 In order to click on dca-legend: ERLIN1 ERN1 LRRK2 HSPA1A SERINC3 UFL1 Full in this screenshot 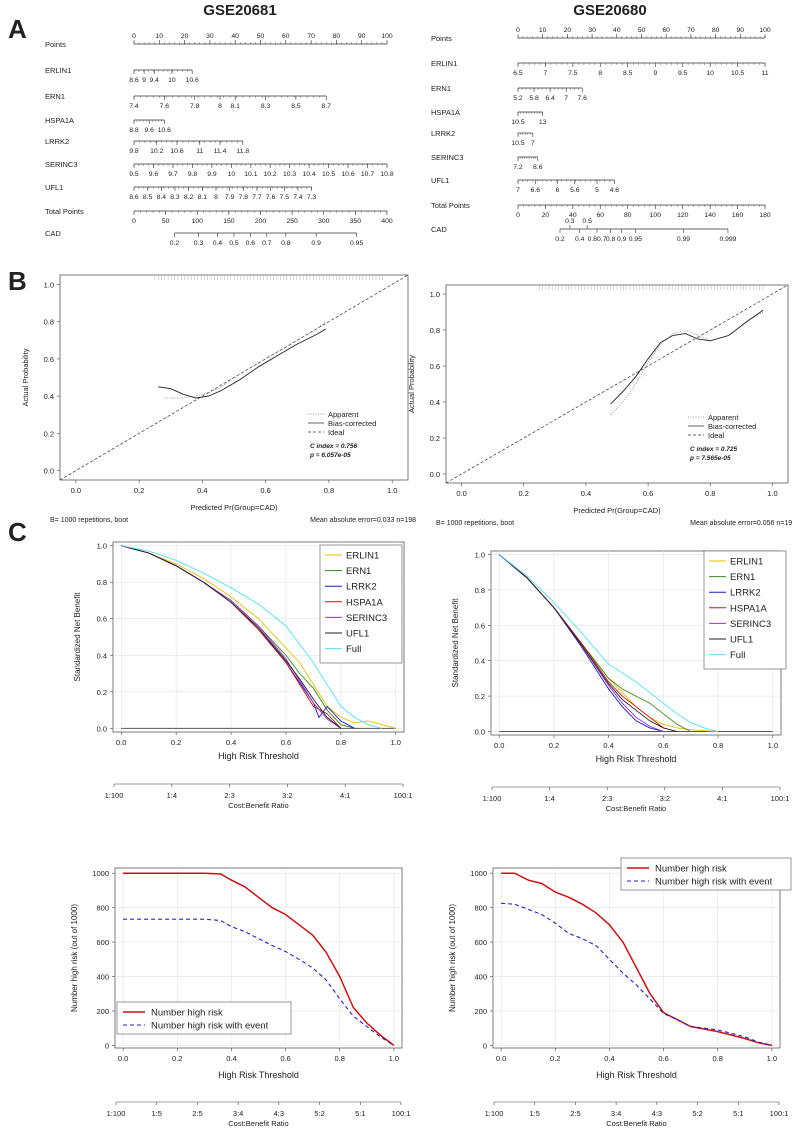, I will do `click(361, 604)`.